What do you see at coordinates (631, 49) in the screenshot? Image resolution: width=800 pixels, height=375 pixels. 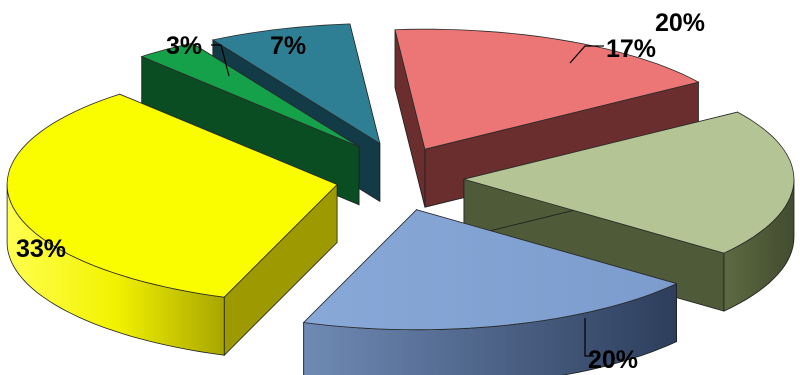 I see `data-label-2: 17%` at bounding box center [631, 49].